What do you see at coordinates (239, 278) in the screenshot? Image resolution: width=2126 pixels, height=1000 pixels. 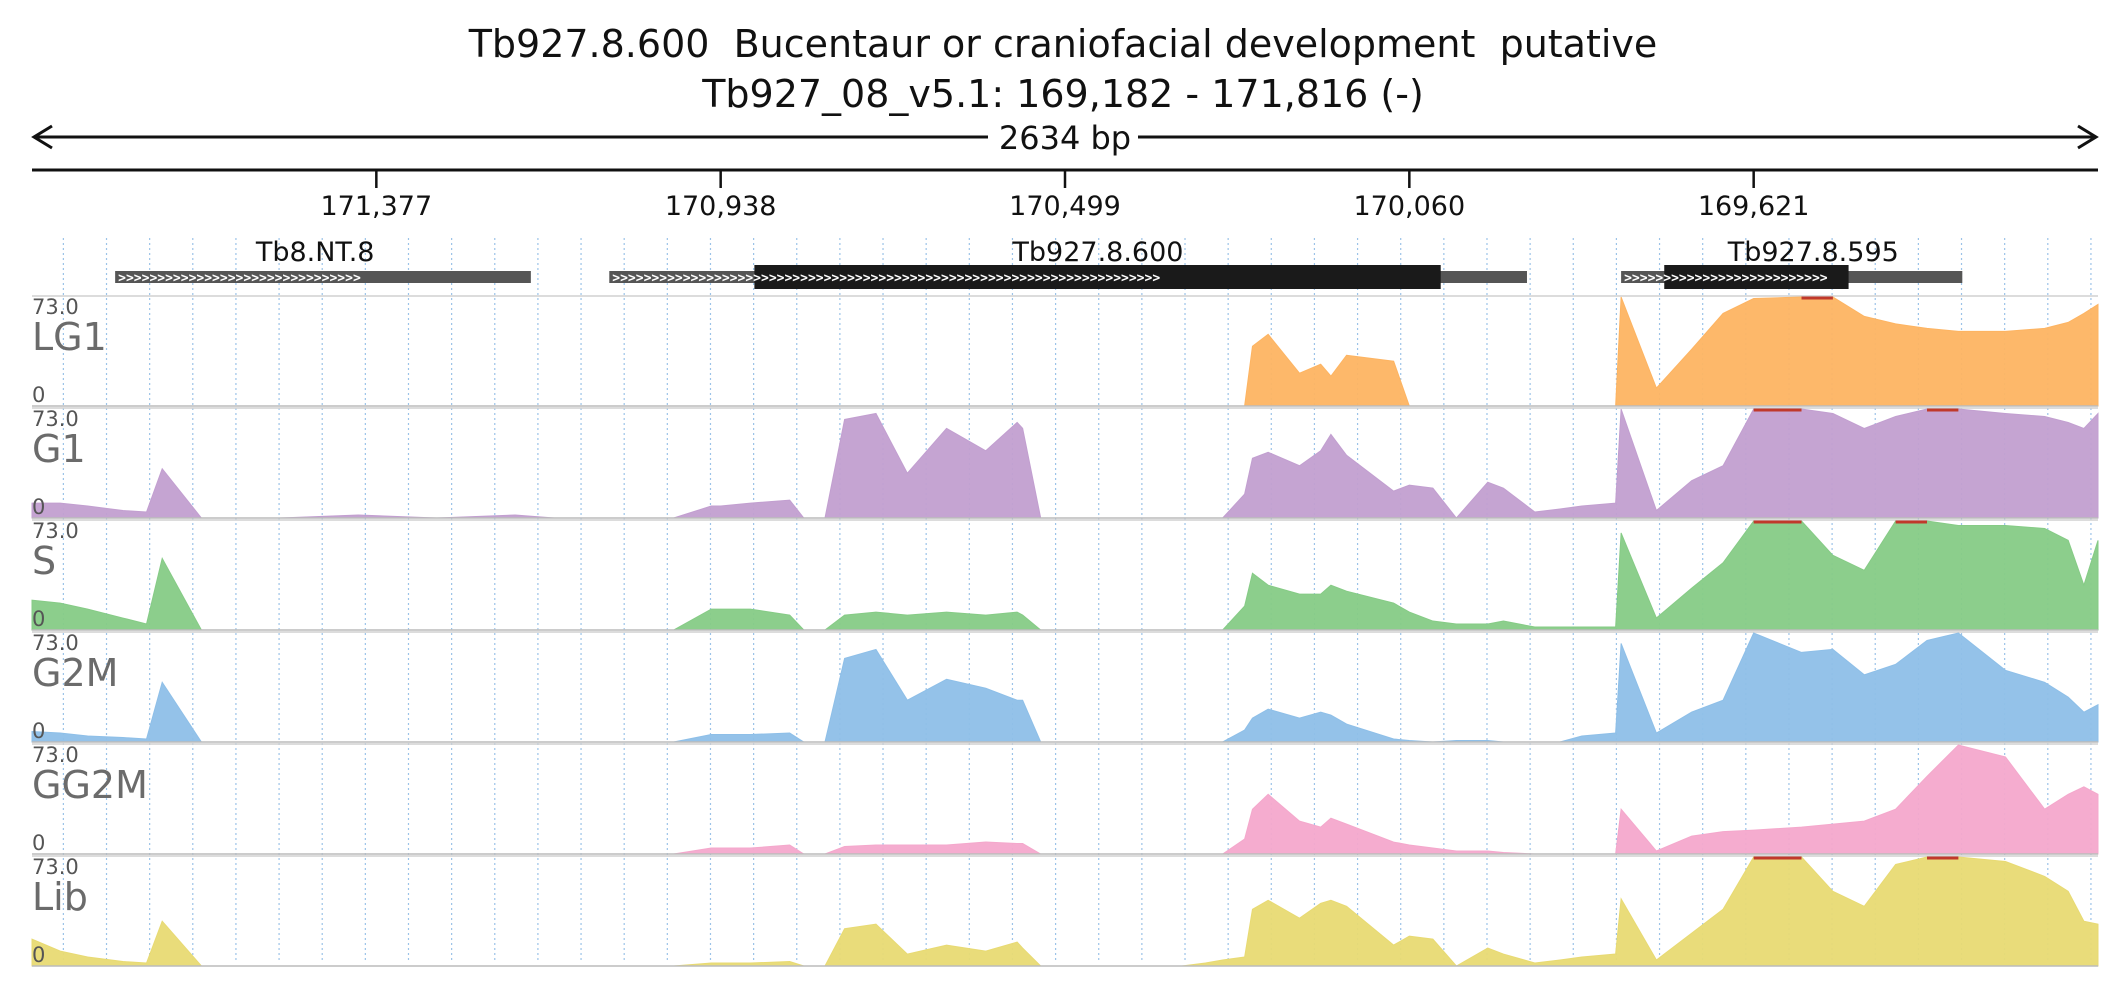 I see `gene-strand-chevrons: >>>>>>>>>>>>>>>>>>>>>>>>>>>>>>>` at bounding box center [239, 278].